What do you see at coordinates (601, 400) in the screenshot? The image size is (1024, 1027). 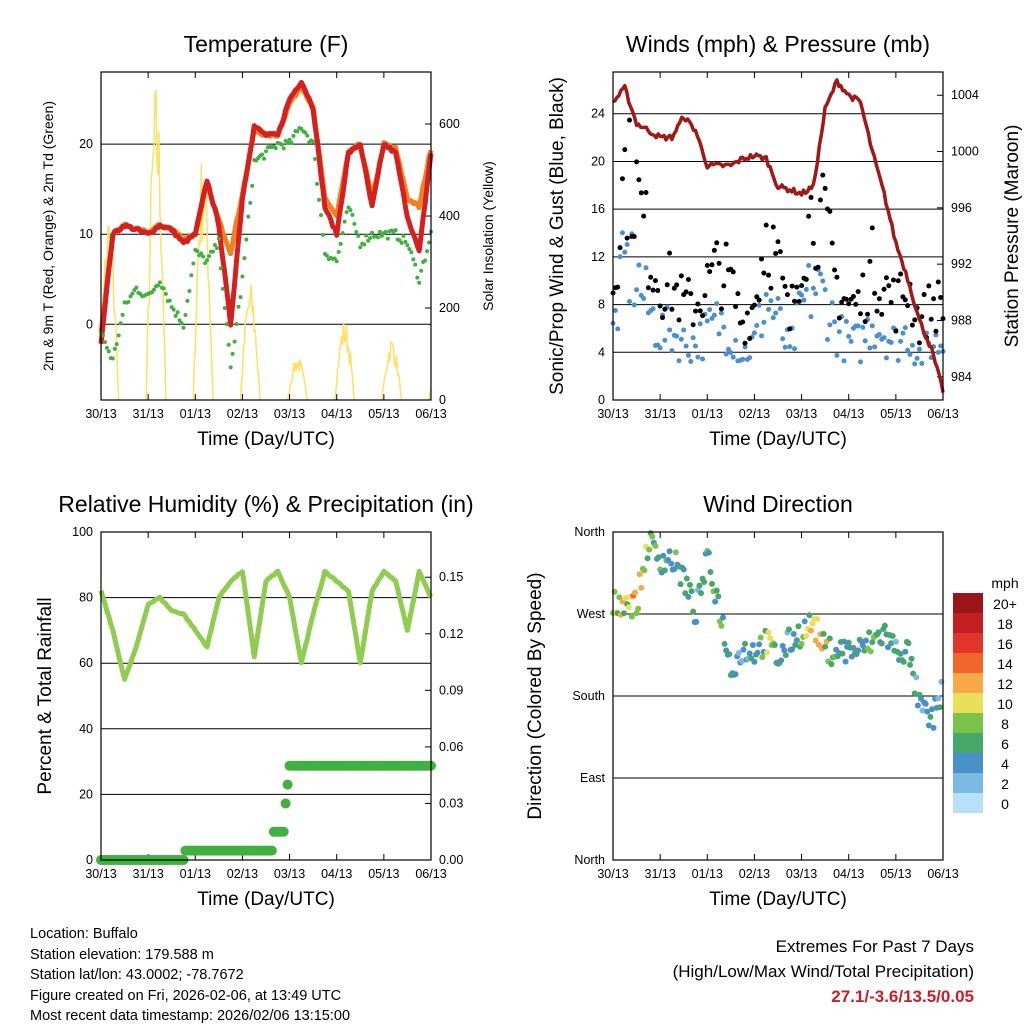 I see `y-tick-label: 0` at bounding box center [601, 400].